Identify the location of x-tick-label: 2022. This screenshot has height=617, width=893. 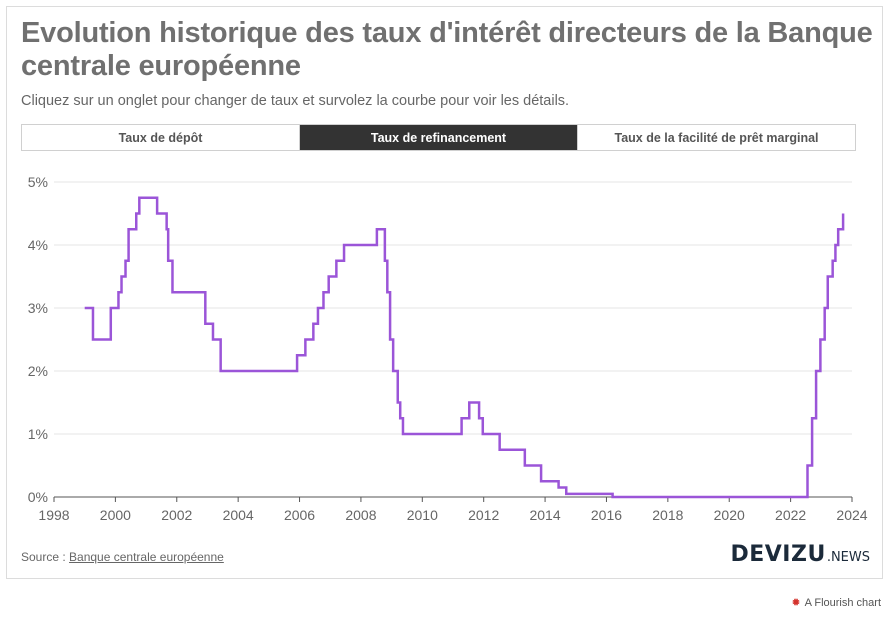
(790, 515).